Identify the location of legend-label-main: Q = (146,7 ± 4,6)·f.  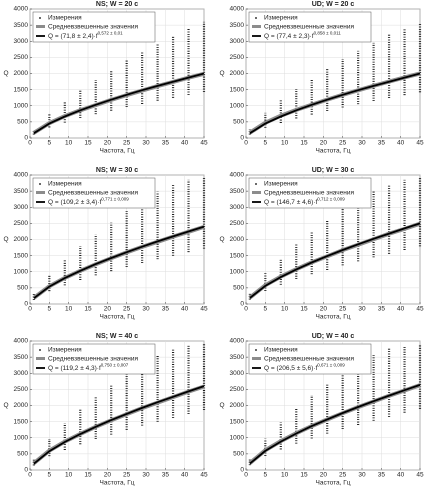
(290, 202).